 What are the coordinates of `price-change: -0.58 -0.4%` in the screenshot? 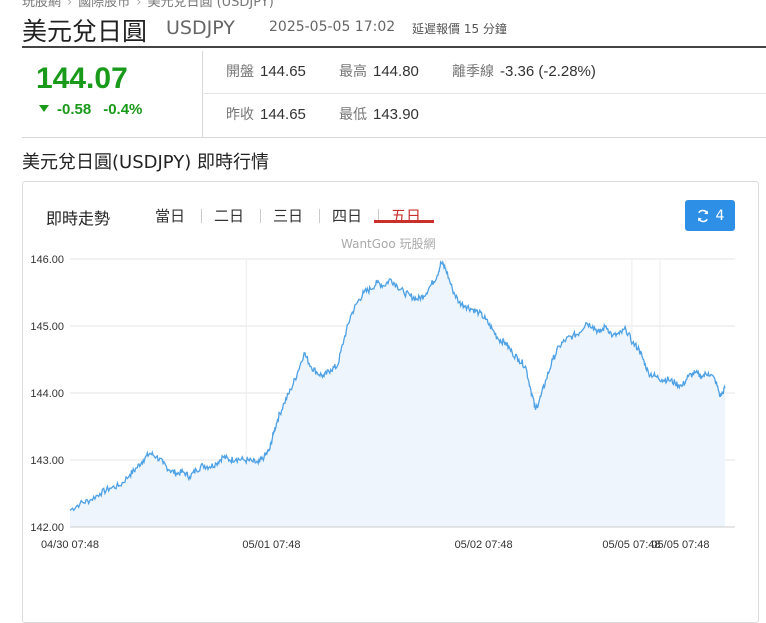 It's located at (90, 109).